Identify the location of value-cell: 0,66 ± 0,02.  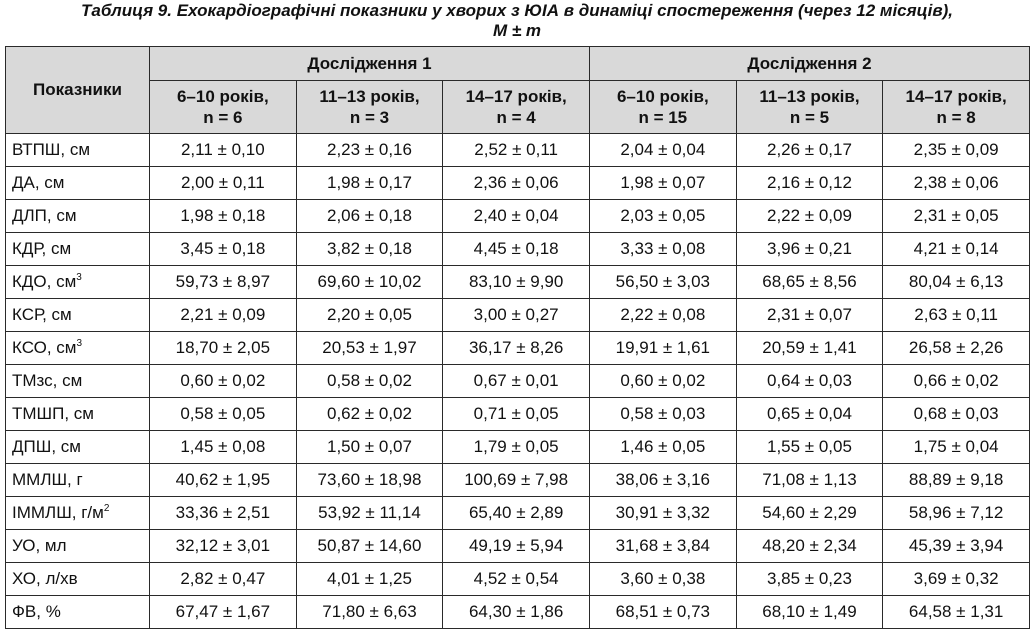
(956, 381).